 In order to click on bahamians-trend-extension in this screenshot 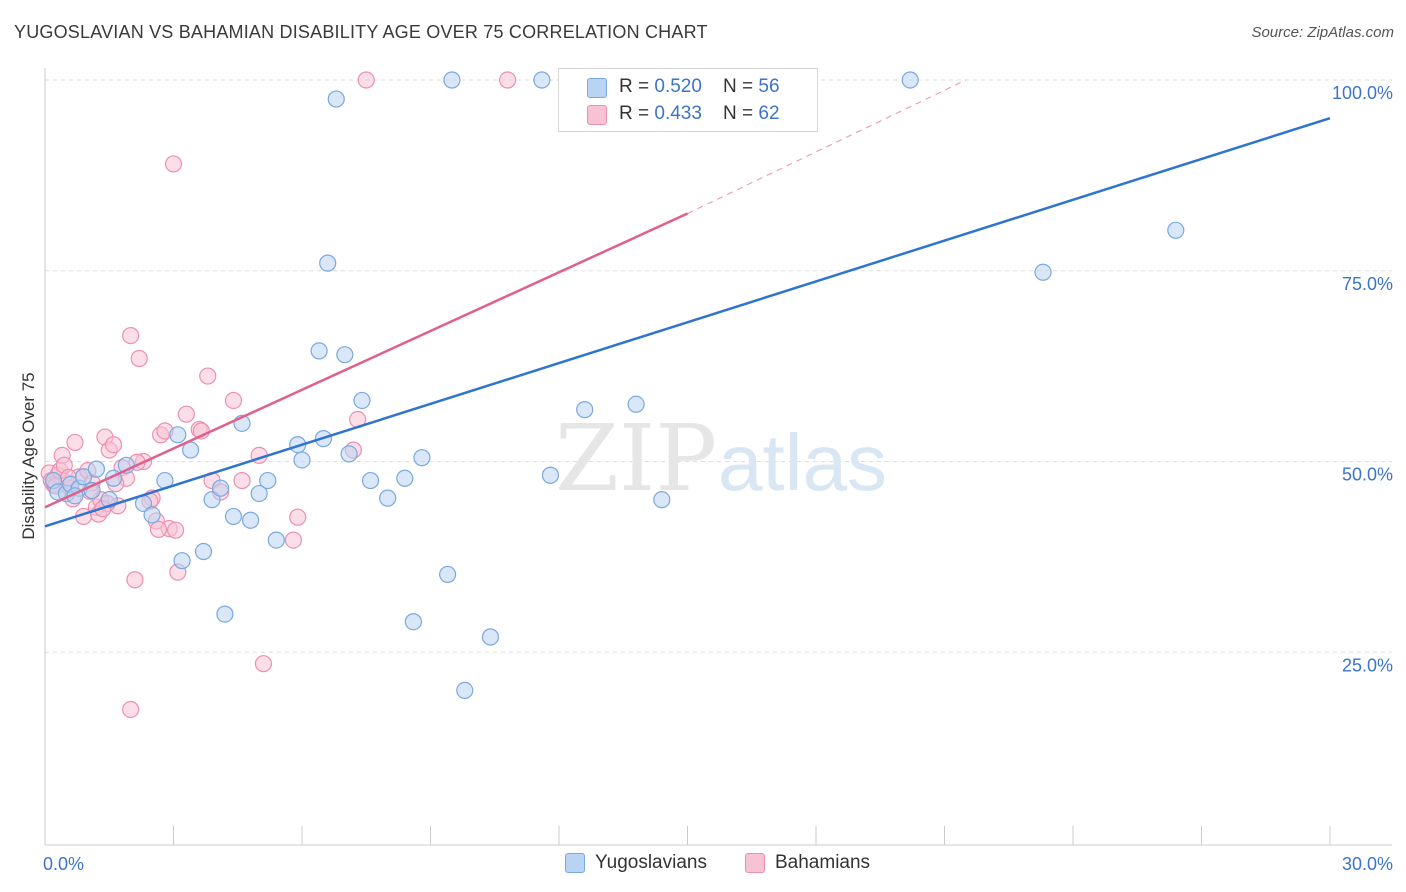, I will do `click(827, 147)`.